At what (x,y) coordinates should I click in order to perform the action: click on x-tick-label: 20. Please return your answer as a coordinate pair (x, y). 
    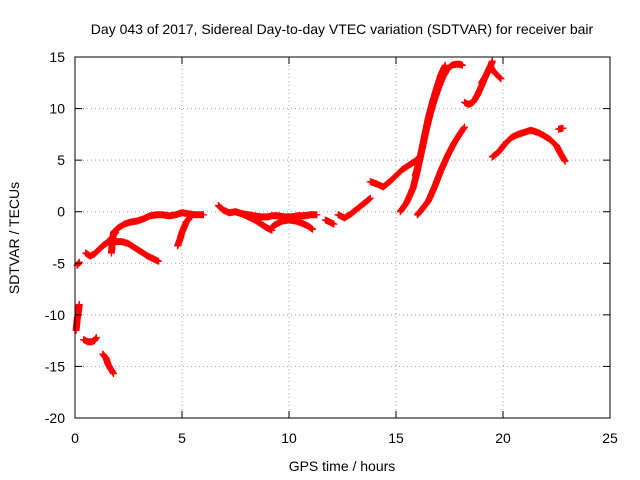
    Looking at the image, I should click on (503, 438).